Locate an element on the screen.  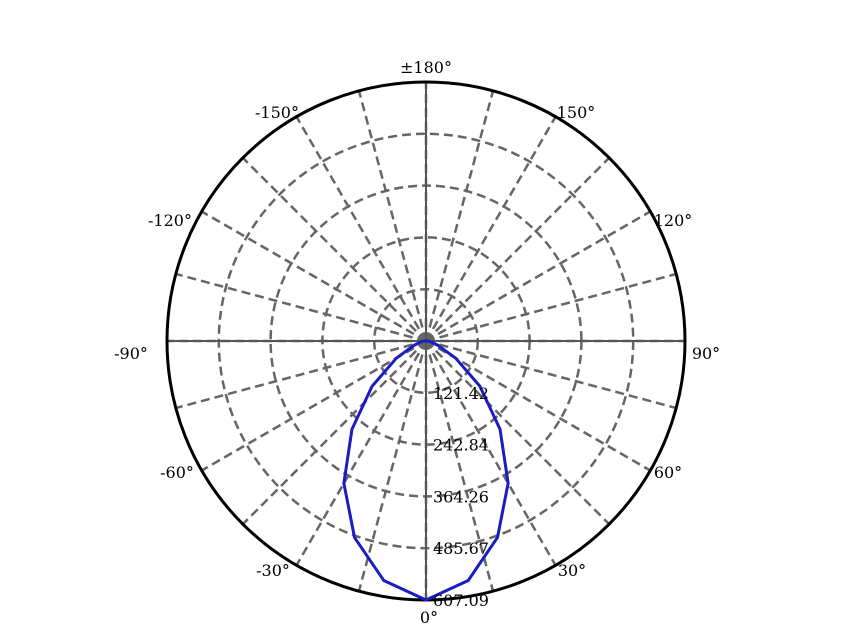
angle-label: 120° is located at coordinates (673, 220).